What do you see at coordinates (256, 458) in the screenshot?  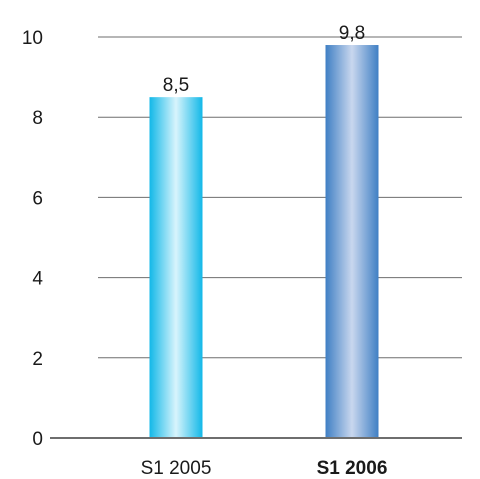 I see `x-axis: S1 2005 S1 2006` at bounding box center [256, 458].